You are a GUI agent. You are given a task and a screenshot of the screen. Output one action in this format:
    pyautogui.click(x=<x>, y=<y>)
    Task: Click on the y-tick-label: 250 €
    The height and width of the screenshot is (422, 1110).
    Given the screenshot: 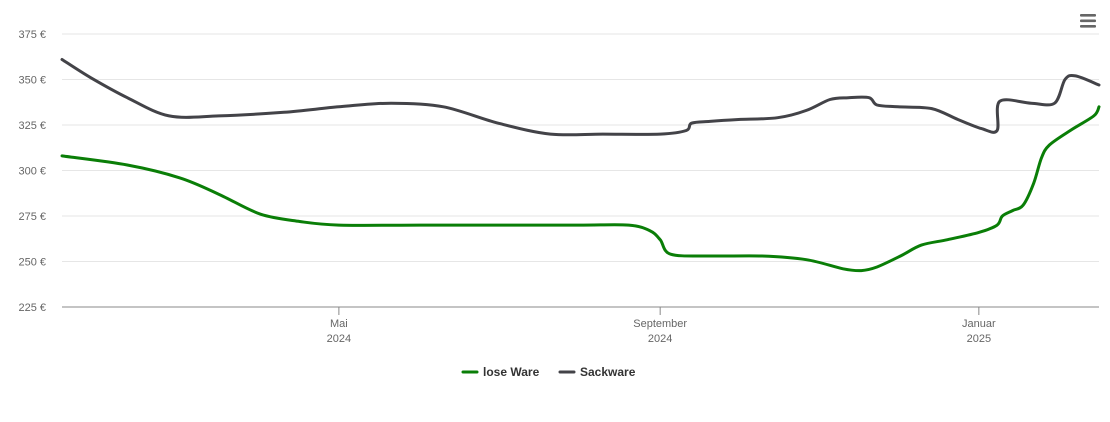 What is the action you would take?
    pyautogui.click(x=32, y=263)
    